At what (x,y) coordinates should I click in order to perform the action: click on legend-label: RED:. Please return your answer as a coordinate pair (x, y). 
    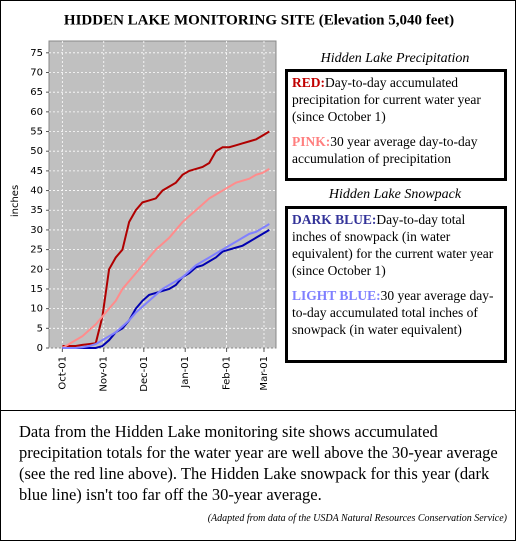
    Looking at the image, I should click on (308, 82).